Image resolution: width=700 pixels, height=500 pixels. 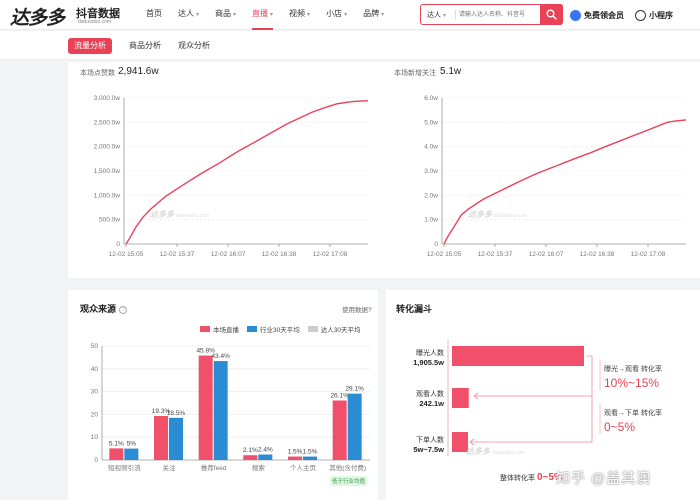 I want to click on nav-item-label: 视频, so click(x=297, y=13).